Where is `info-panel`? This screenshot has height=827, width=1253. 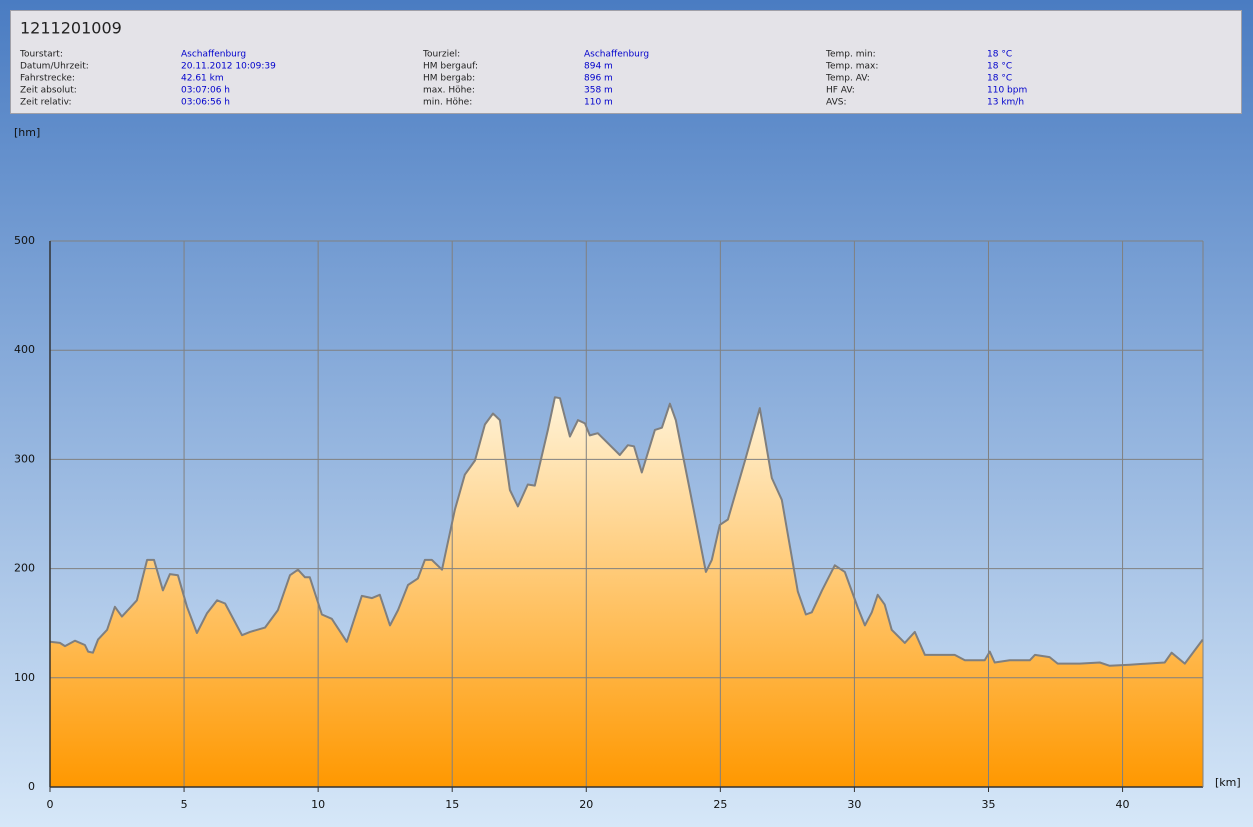 info-panel is located at coordinates (626, 62).